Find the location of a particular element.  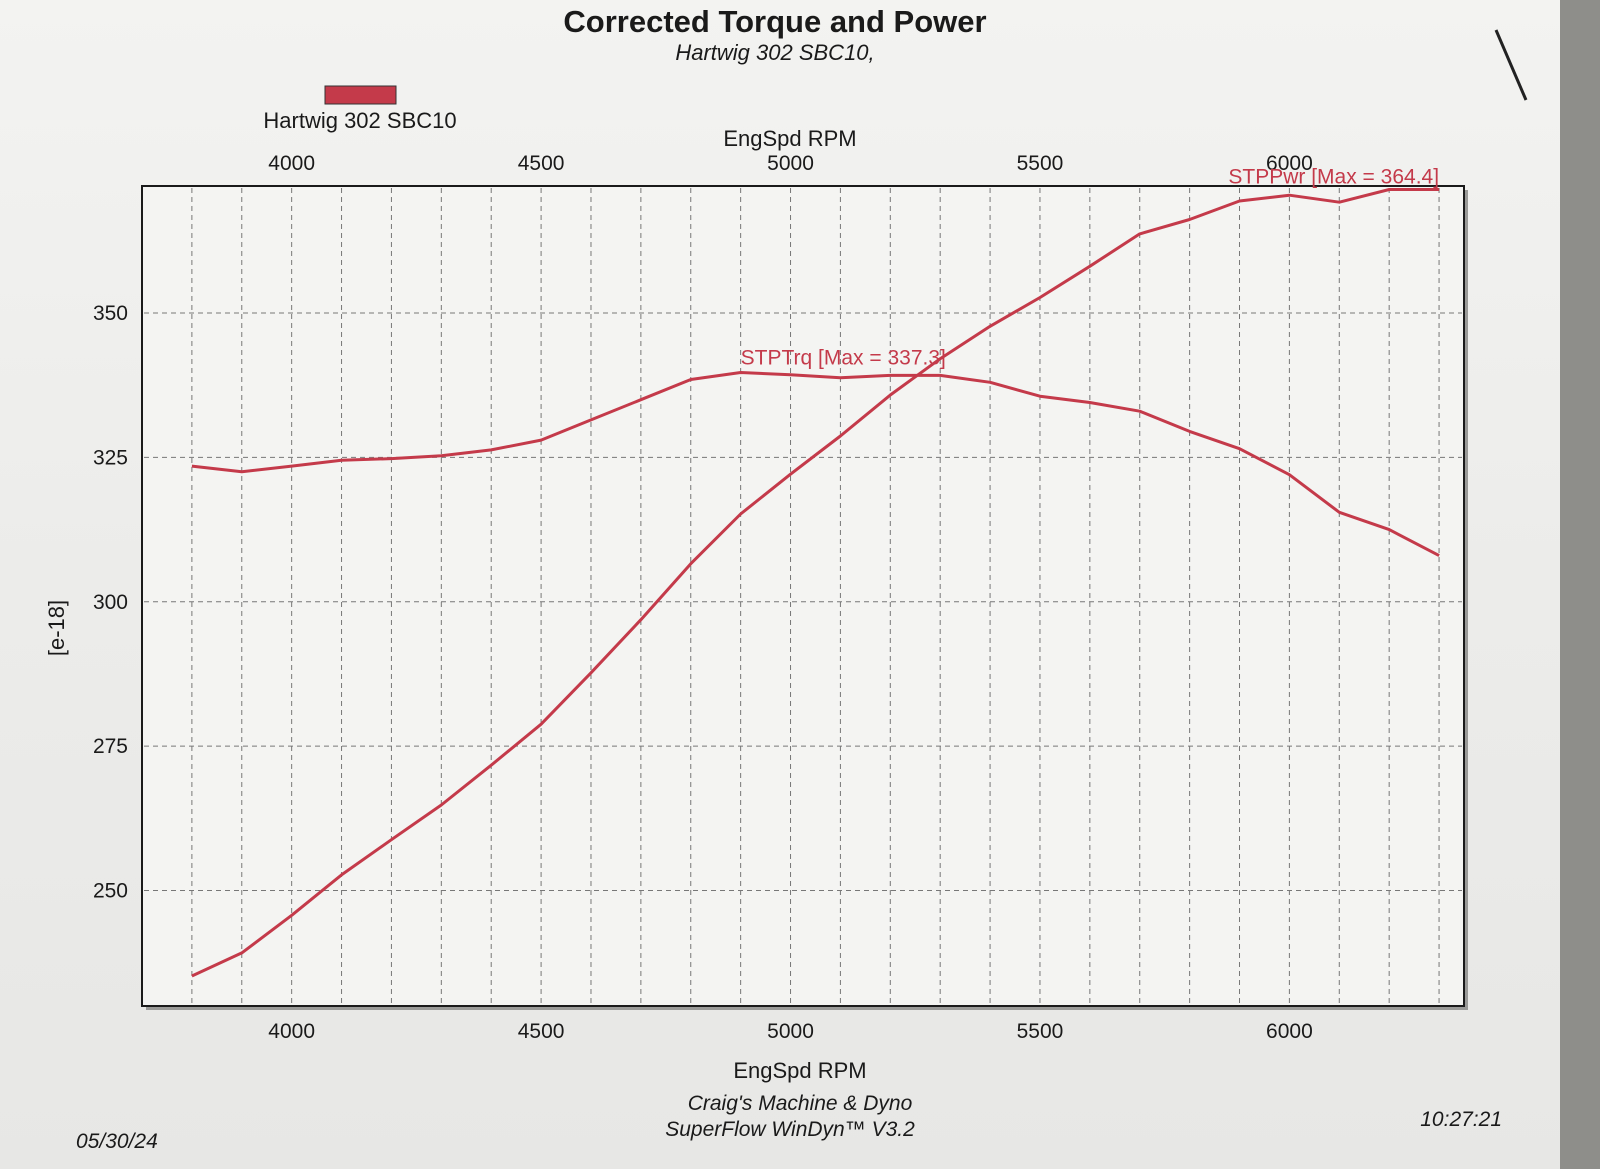

software-name: SuperFlow WinDyn™ V3.2 is located at coordinates (790, 1129).